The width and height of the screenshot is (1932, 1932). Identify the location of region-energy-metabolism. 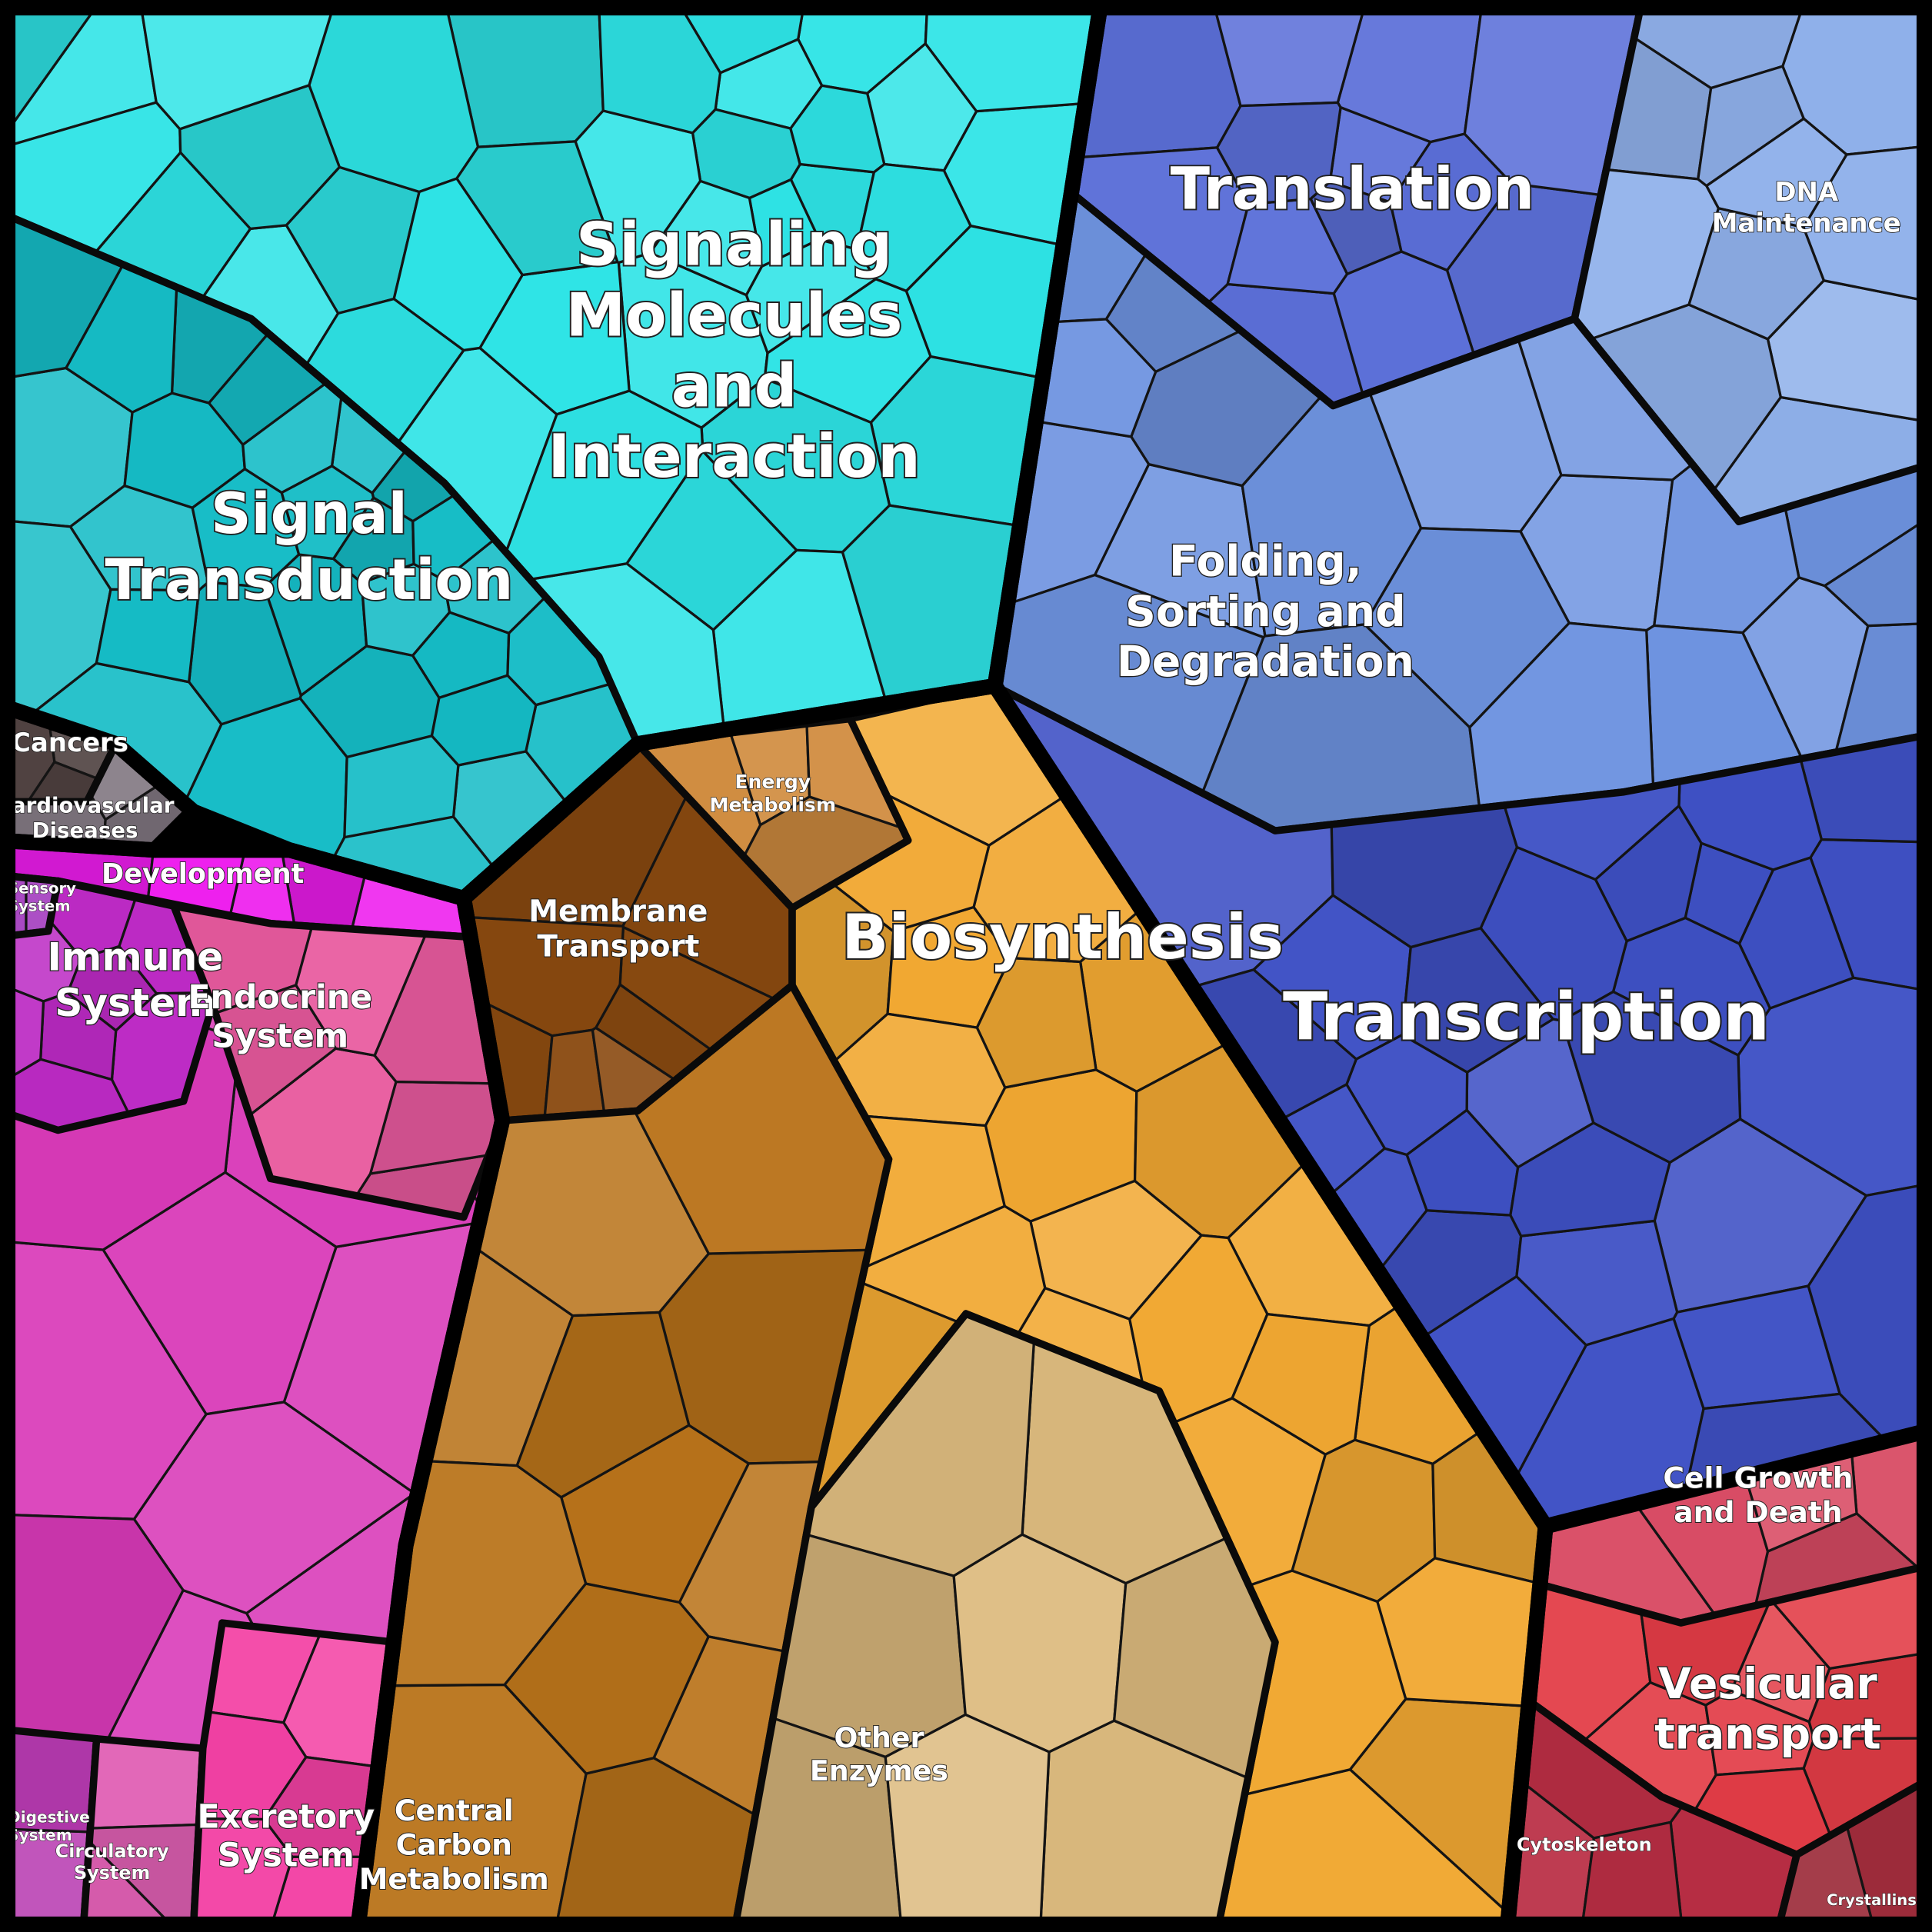
(773, 813).